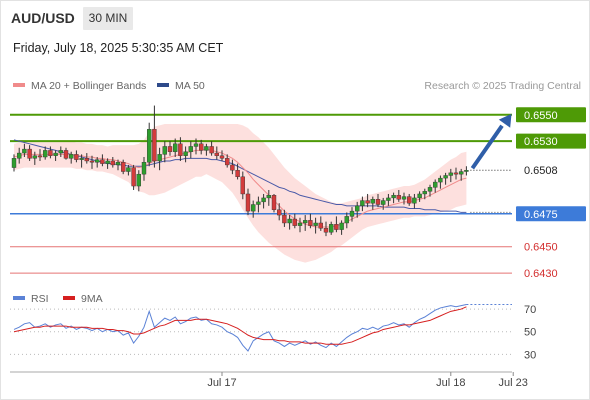  Describe the element at coordinates (541, 116) in the screenshot. I see `resistance-label: 0.6550` at that location.